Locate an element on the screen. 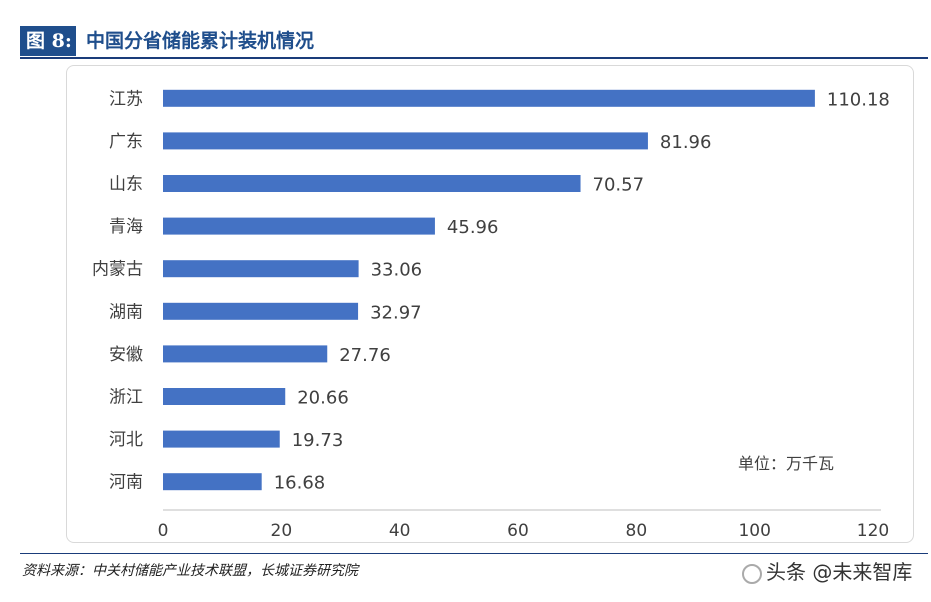 The image size is (931, 602). x-tick-label: 80 is located at coordinates (637, 531).